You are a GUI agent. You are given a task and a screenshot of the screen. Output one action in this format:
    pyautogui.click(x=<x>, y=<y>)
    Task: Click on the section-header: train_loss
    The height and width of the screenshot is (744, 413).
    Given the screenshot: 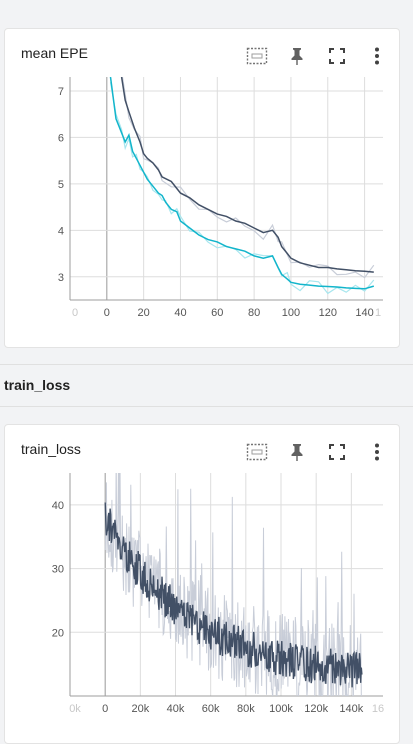 What is the action you would take?
    pyautogui.click(x=37, y=385)
    